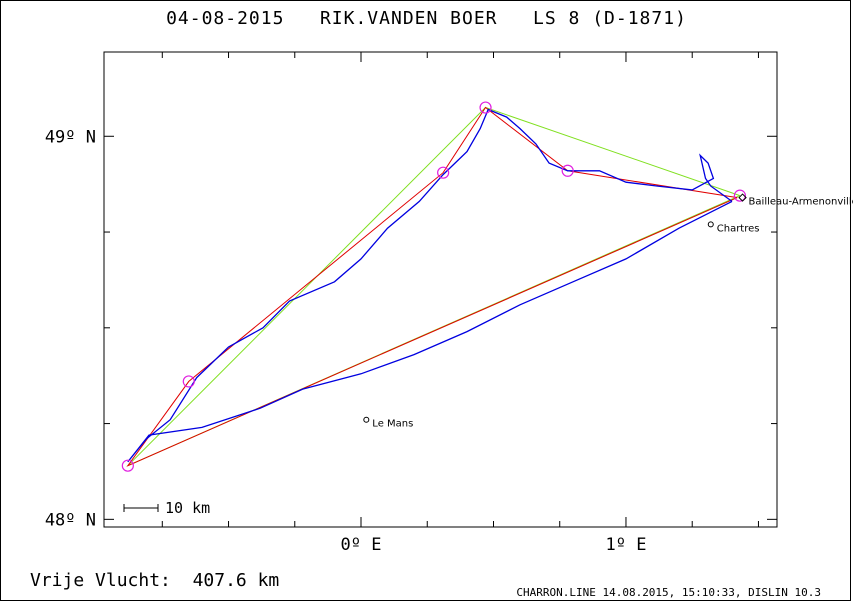 This screenshot has width=853, height=603. What do you see at coordinates (392, 424) in the screenshot?
I see `place-label: Le Mans` at bounding box center [392, 424].